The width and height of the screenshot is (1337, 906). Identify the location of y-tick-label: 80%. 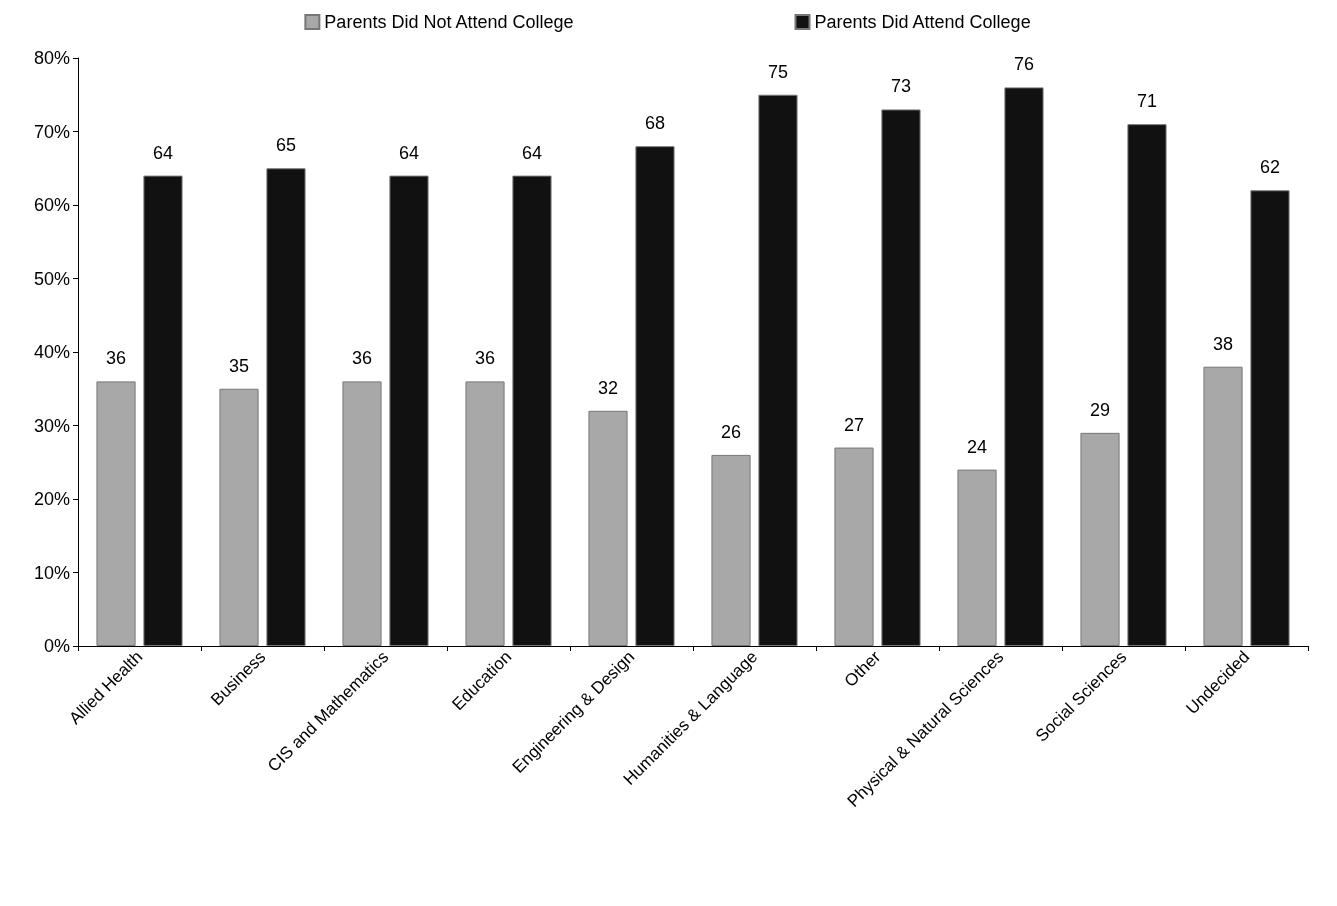
(51, 58).